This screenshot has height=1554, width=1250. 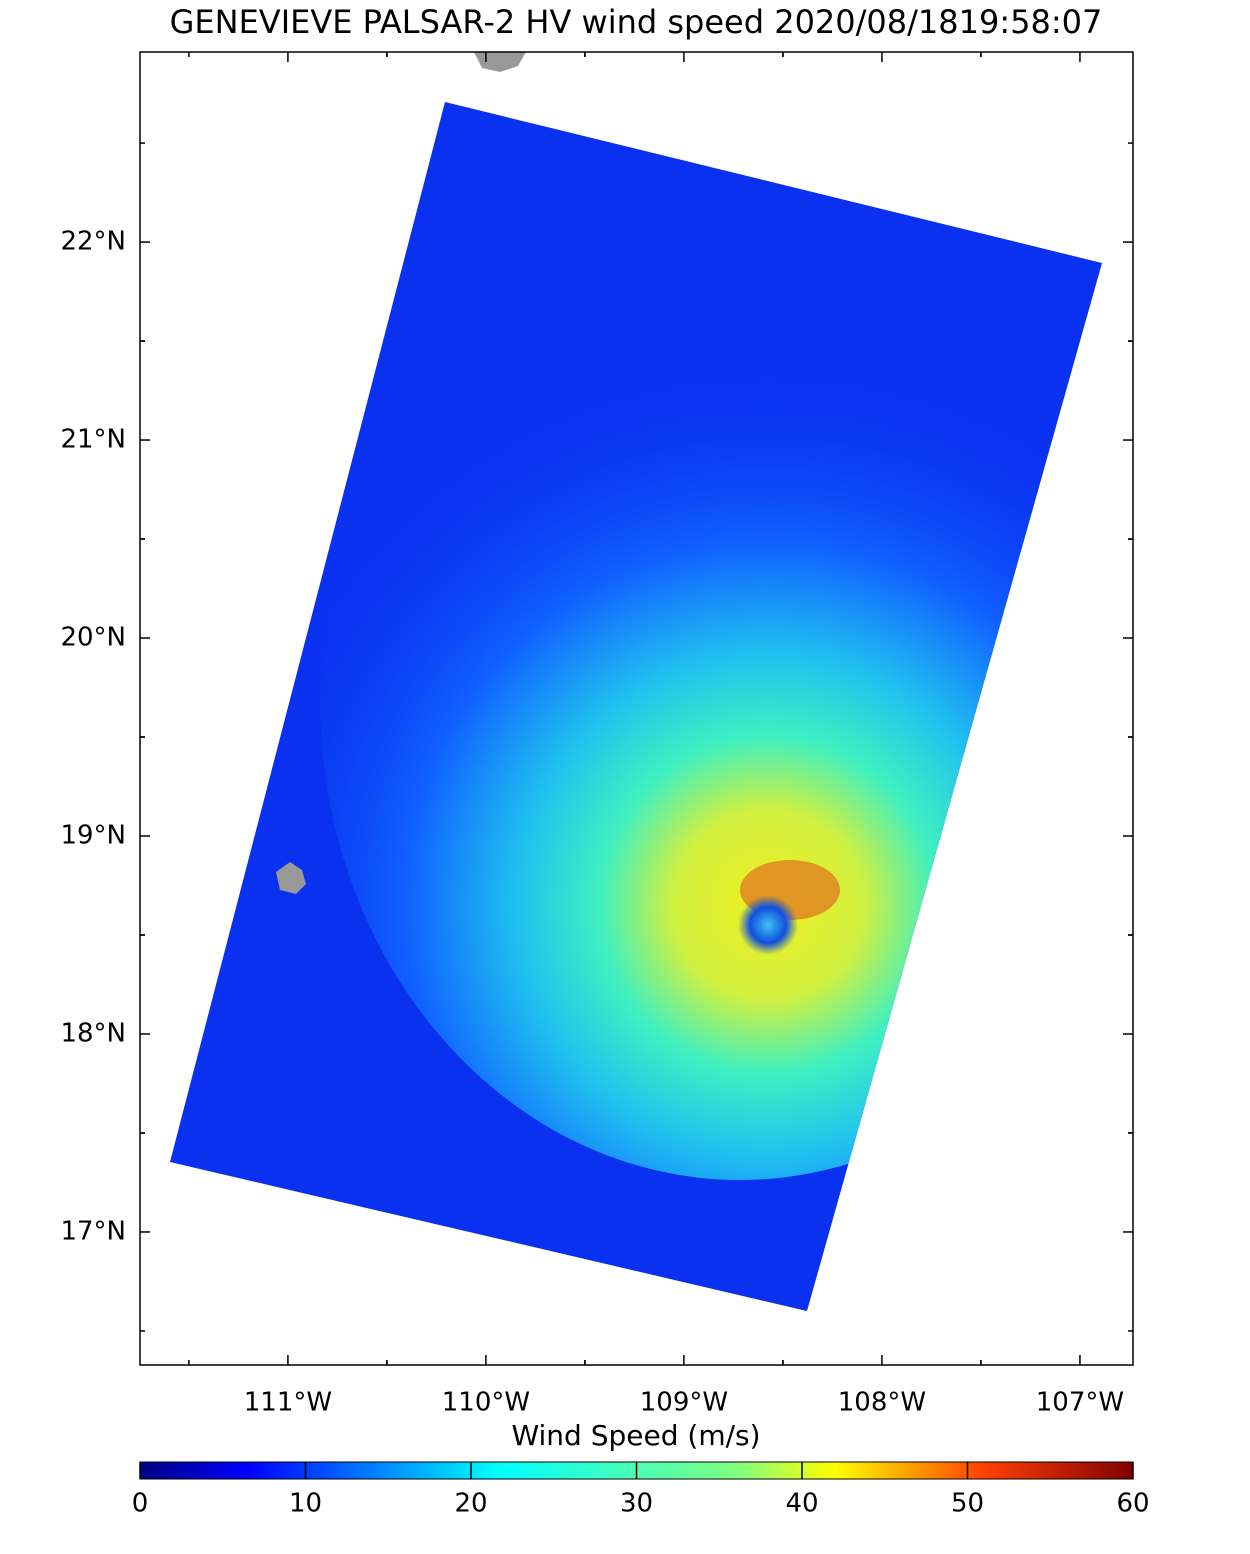 What do you see at coordinates (1080, 1403) in the screenshot?
I see `x-tick-label: 107°W` at bounding box center [1080, 1403].